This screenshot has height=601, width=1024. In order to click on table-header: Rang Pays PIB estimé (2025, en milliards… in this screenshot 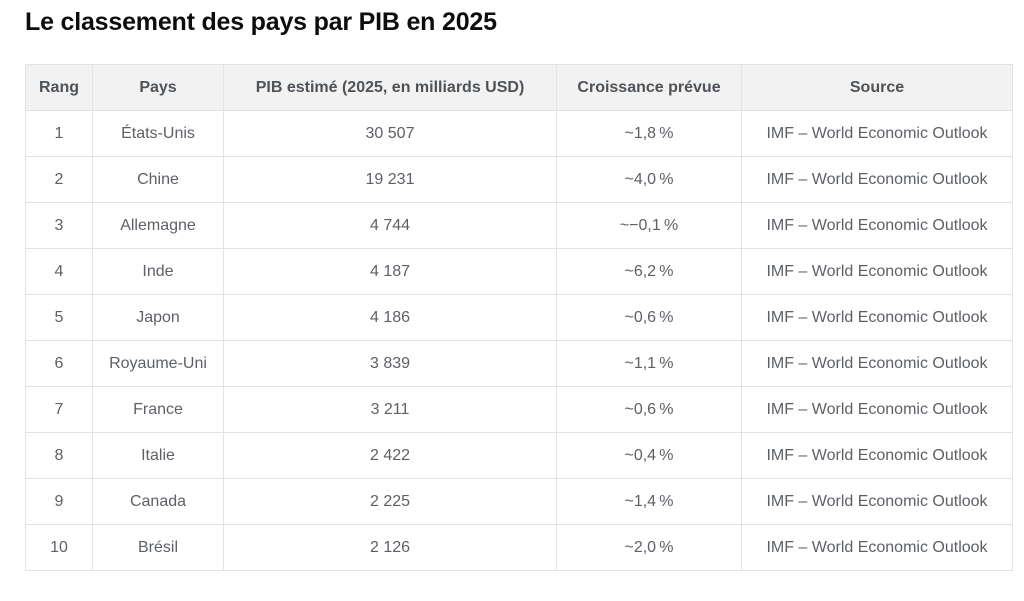, I will do `click(519, 87)`.